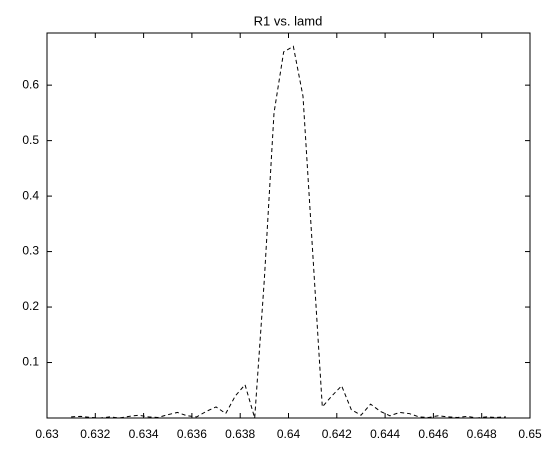 The image size is (551, 452). Describe the element at coordinates (30, 140) in the screenshot. I see `y-tick-label: 0.5` at that location.